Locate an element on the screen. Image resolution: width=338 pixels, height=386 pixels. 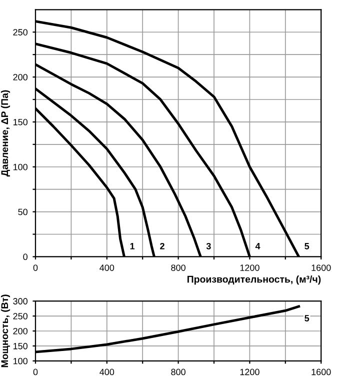
series-label: 1 is located at coordinates (132, 246).